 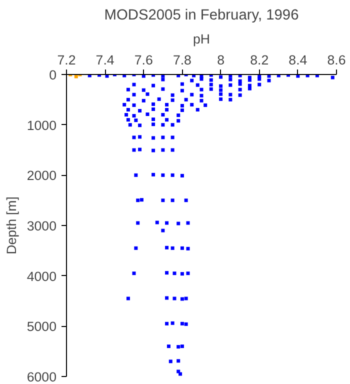 I want to click on x-tick-label: 8.6, so click(x=336, y=60).